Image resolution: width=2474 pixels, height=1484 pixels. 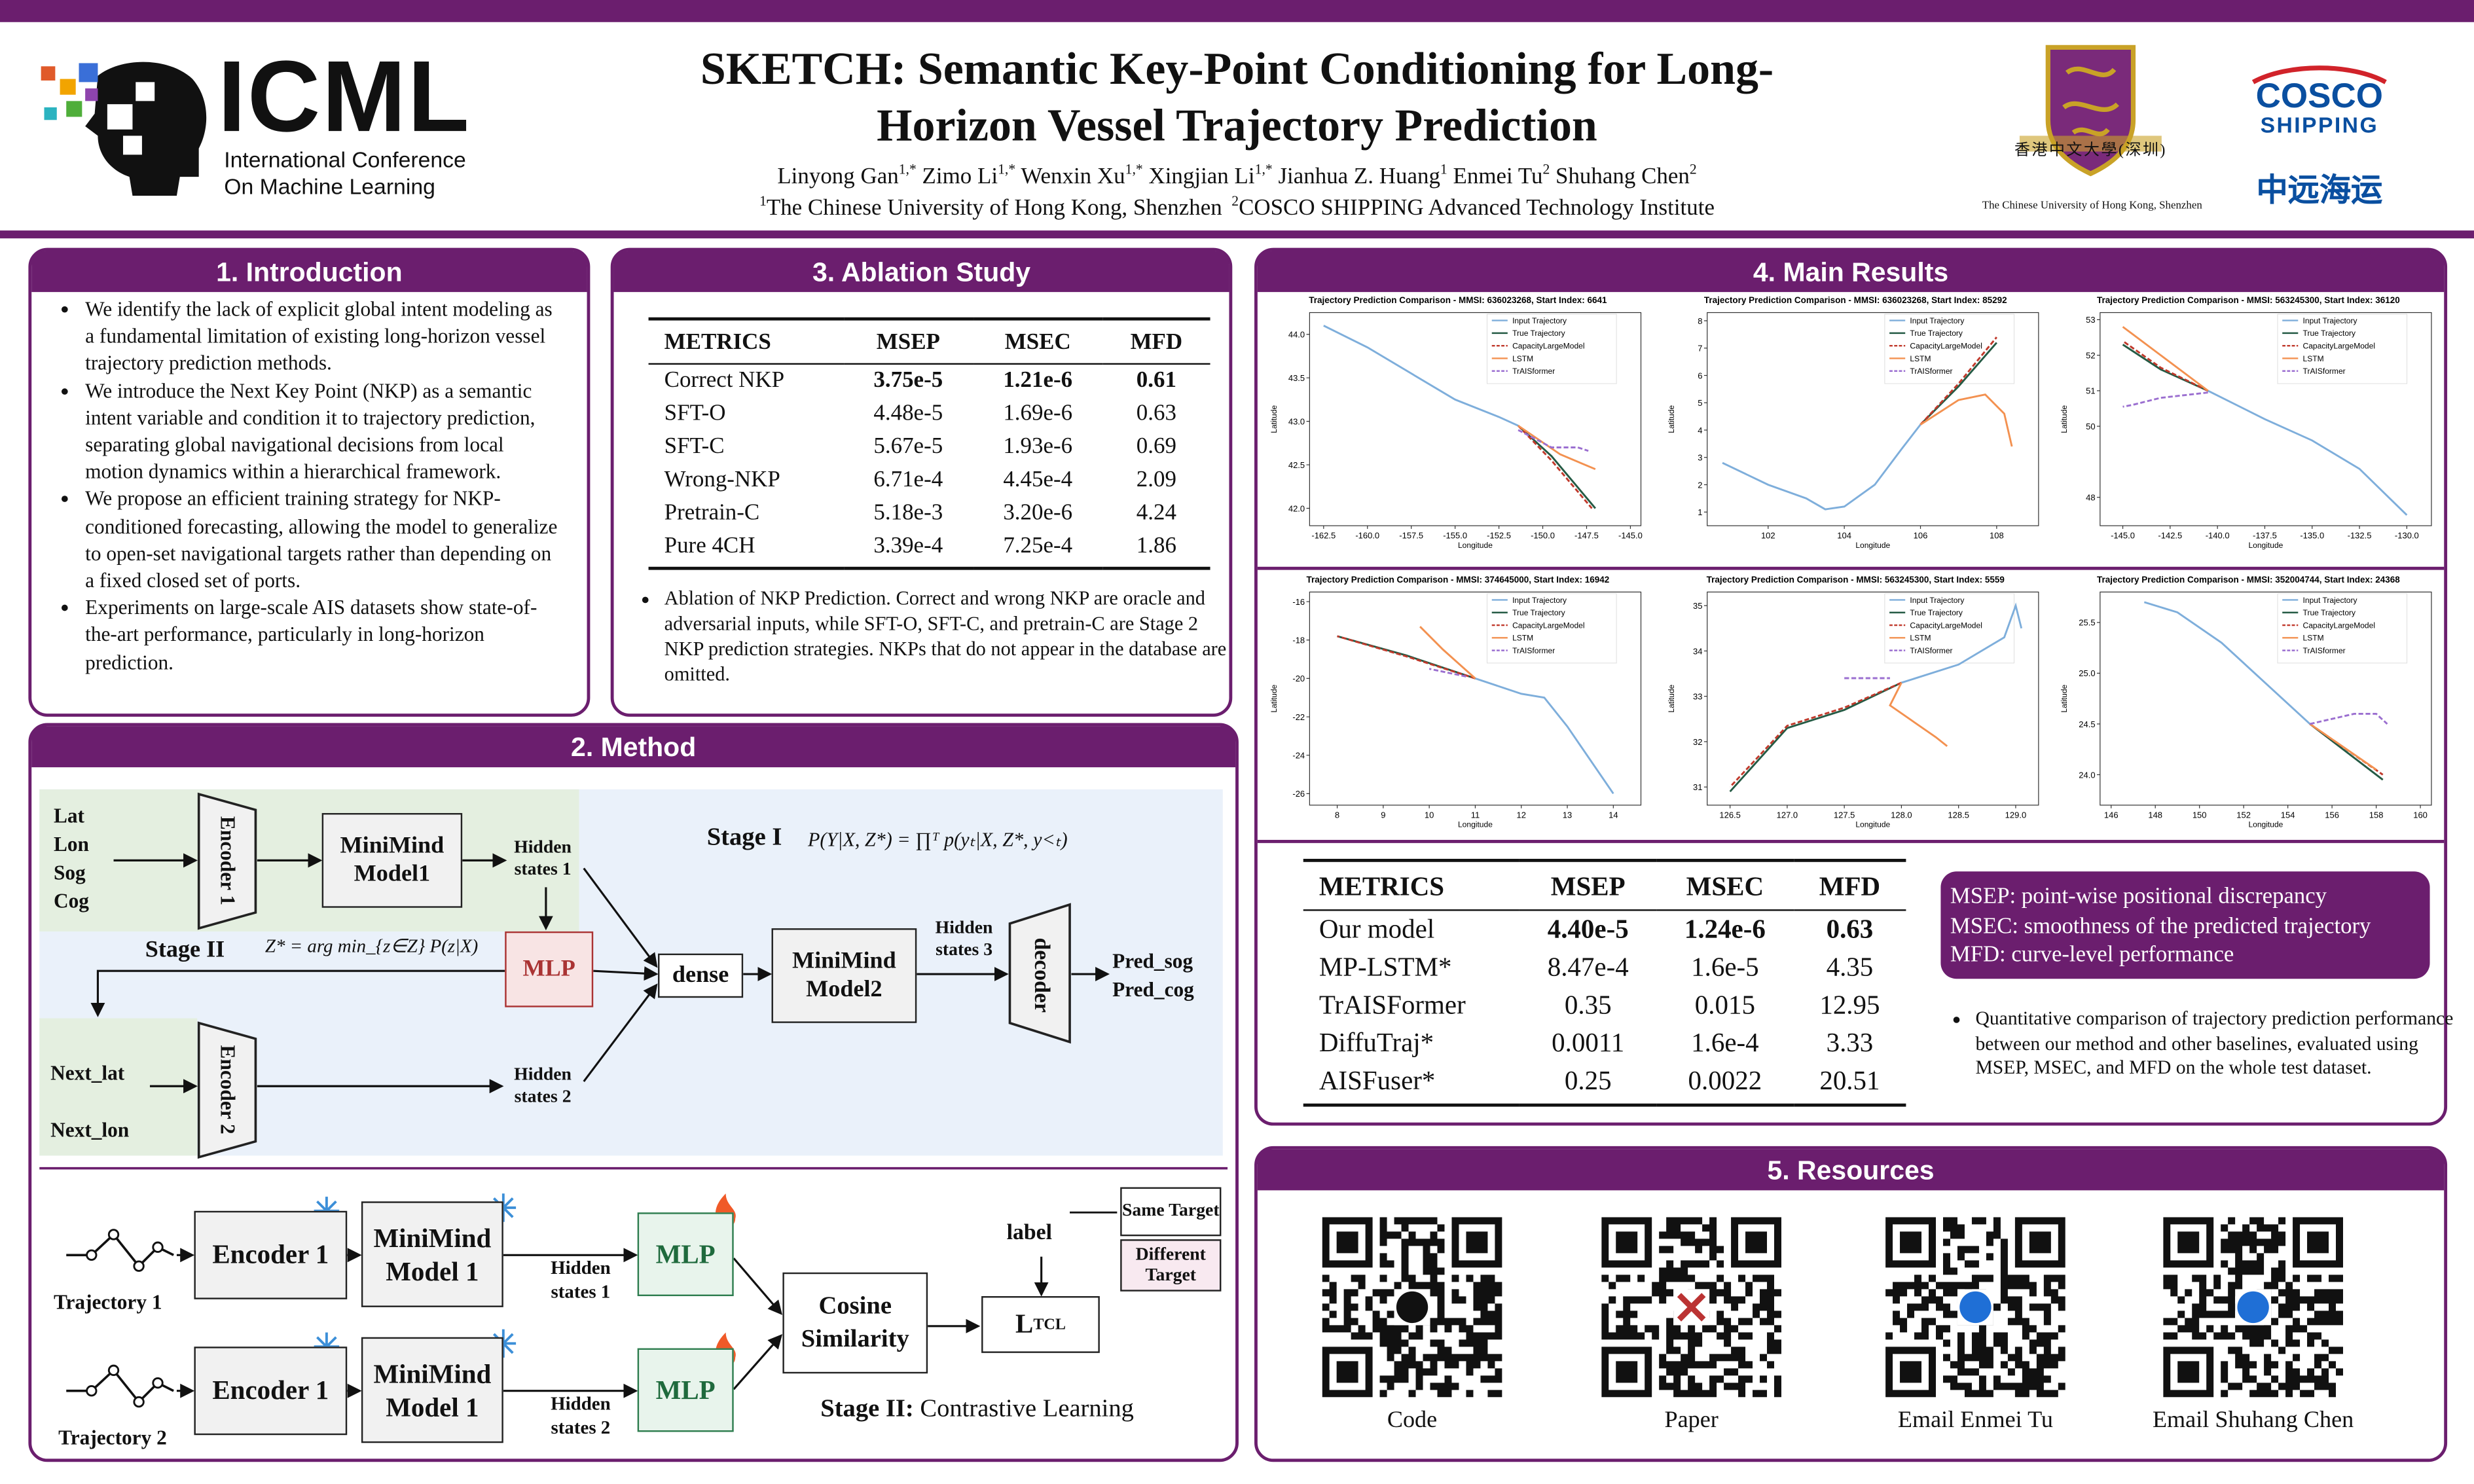 I want to click on table-cell: 0.35, so click(x=1588, y=1005).